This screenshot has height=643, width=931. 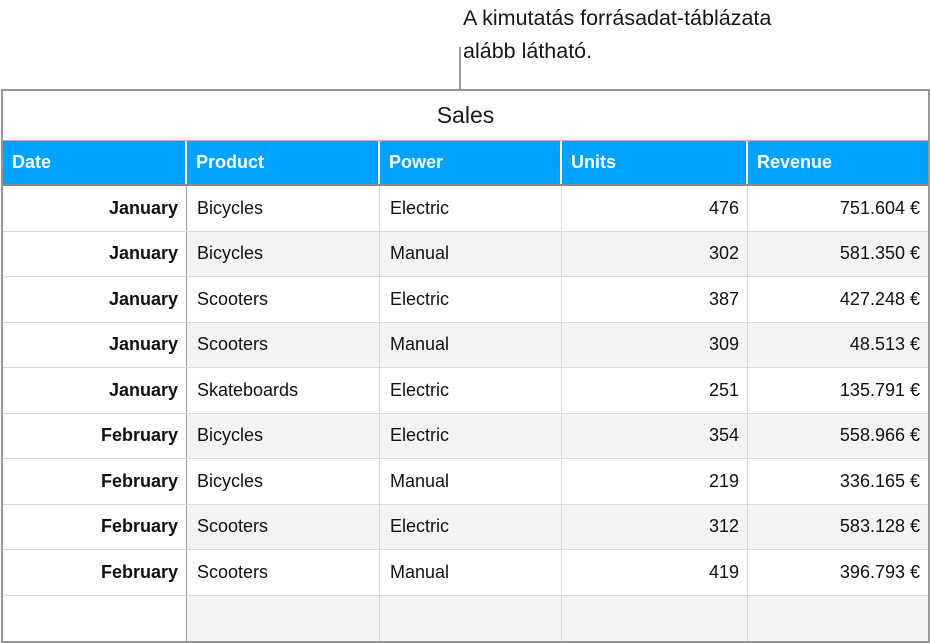 I want to click on column-header-product: Product, so click(x=283, y=162).